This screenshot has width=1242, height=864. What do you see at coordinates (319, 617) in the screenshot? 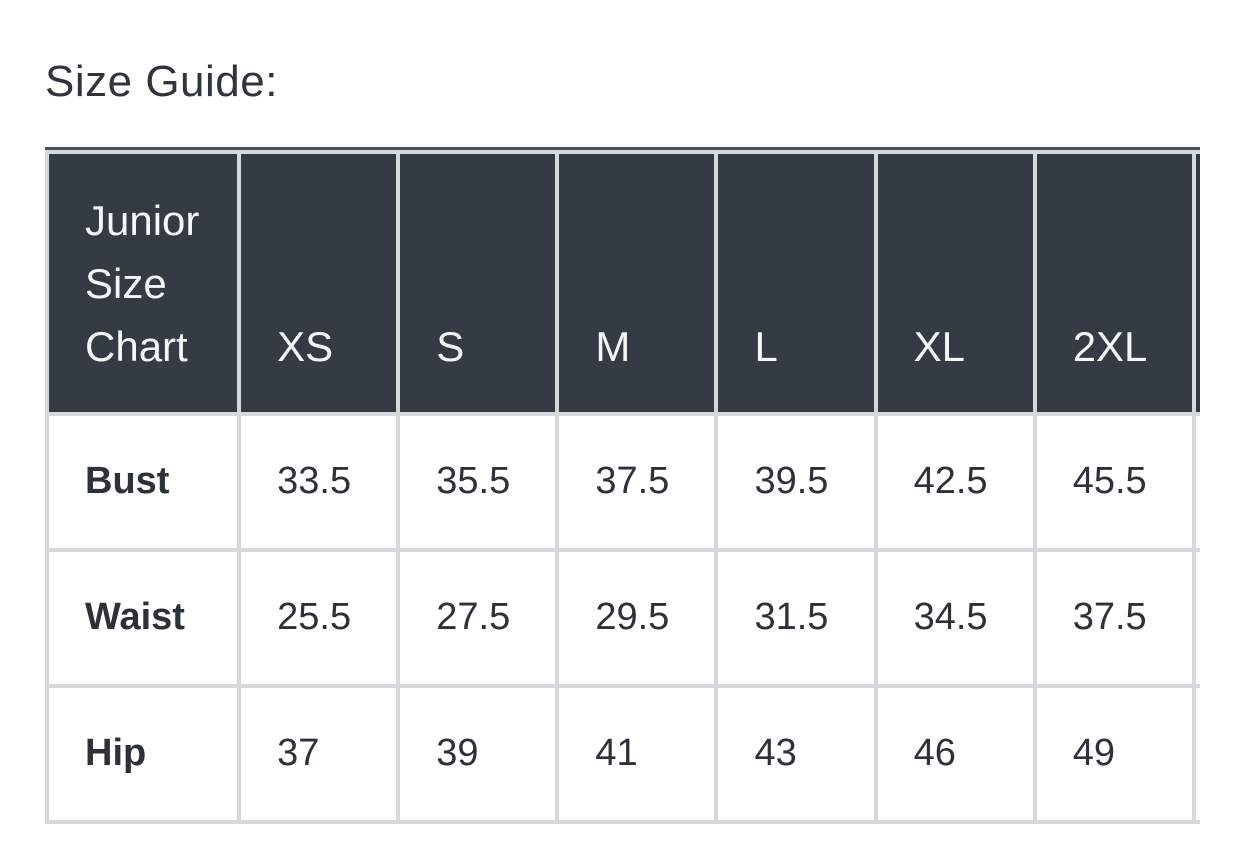
I see `size-value-cell: 25.5` at bounding box center [319, 617].